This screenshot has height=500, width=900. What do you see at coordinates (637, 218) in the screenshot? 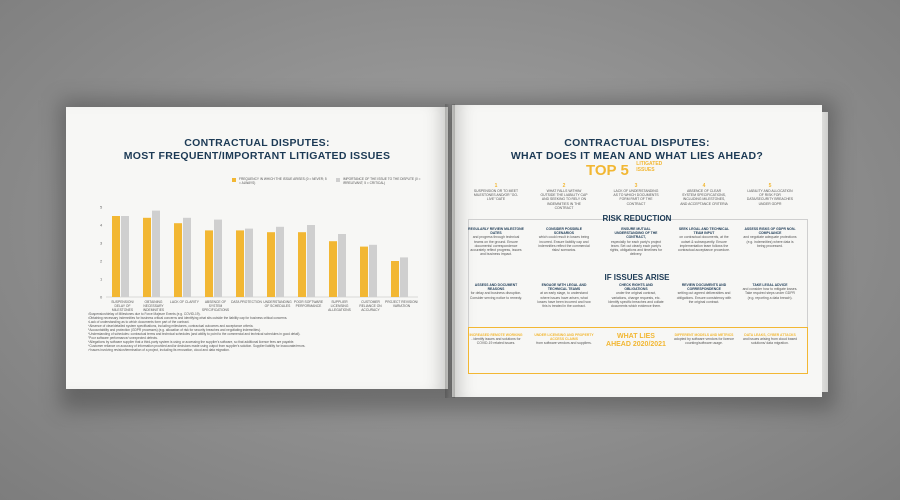
I see `risk-reduction-heading: RISK REDUCTION` at bounding box center [637, 218].